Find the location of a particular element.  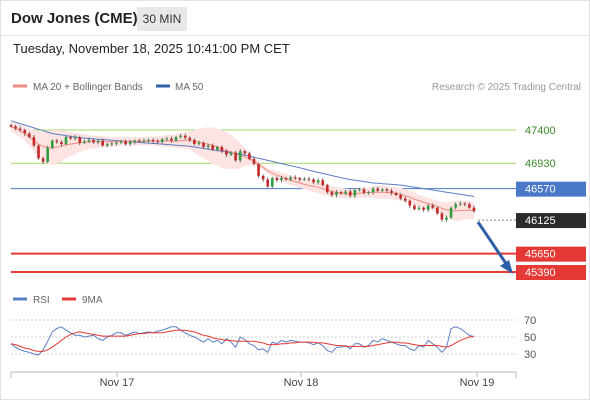

copyright-text: Research © 2025 Trading Central is located at coordinates (506, 87).